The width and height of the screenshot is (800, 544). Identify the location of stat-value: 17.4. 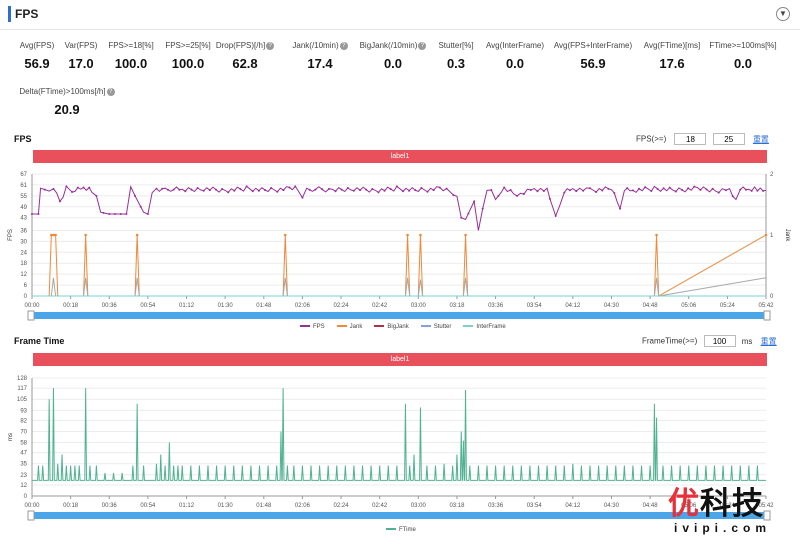
(320, 63).